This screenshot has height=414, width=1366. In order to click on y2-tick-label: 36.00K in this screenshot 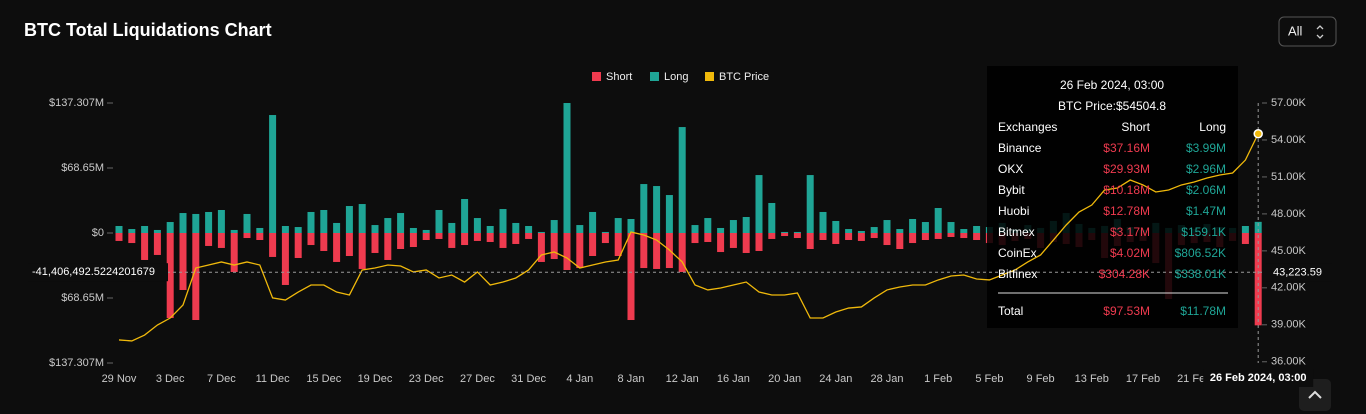, I will do `click(1289, 362)`.